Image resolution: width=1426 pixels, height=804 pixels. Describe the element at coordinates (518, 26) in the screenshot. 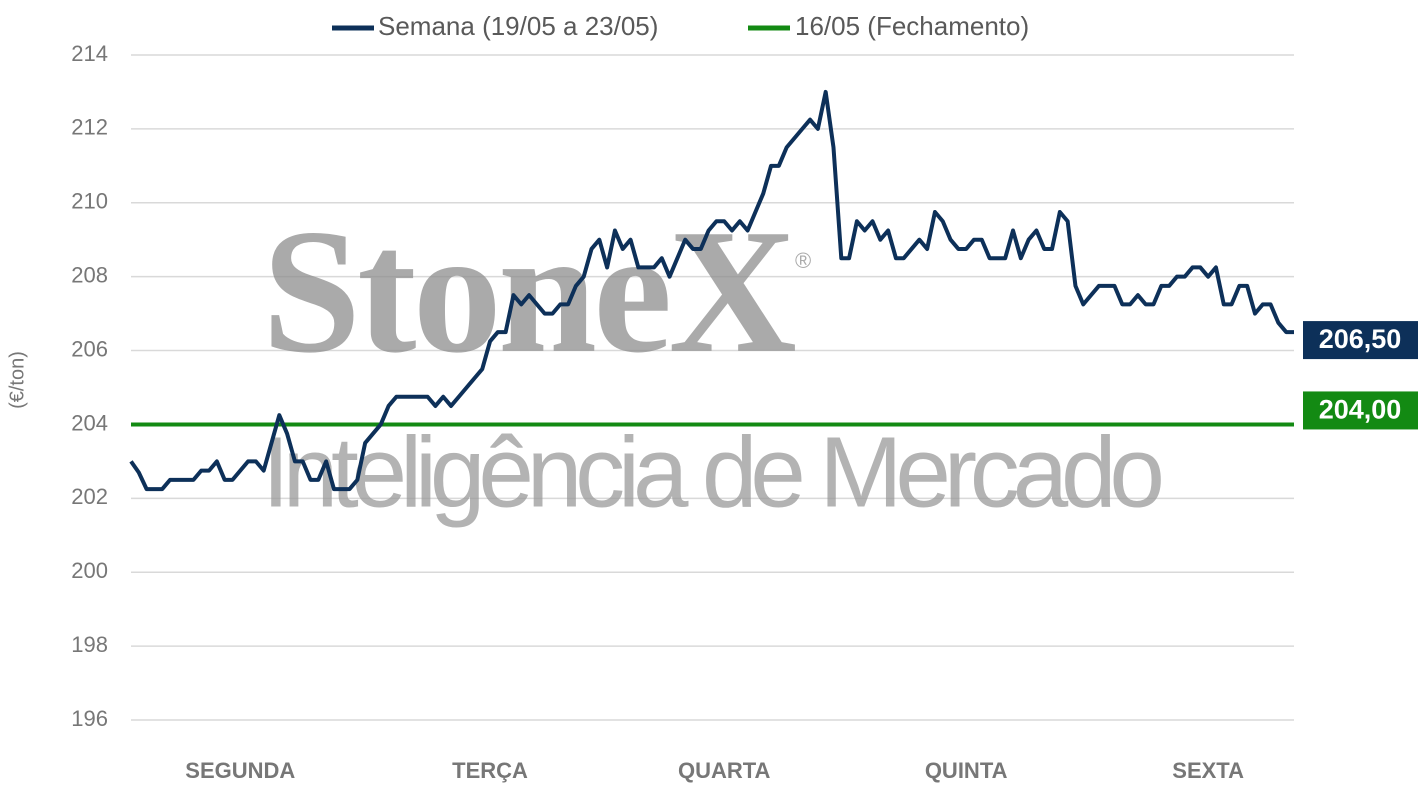

I see `legend-label: Semana (19/05 a 23/05)` at that location.